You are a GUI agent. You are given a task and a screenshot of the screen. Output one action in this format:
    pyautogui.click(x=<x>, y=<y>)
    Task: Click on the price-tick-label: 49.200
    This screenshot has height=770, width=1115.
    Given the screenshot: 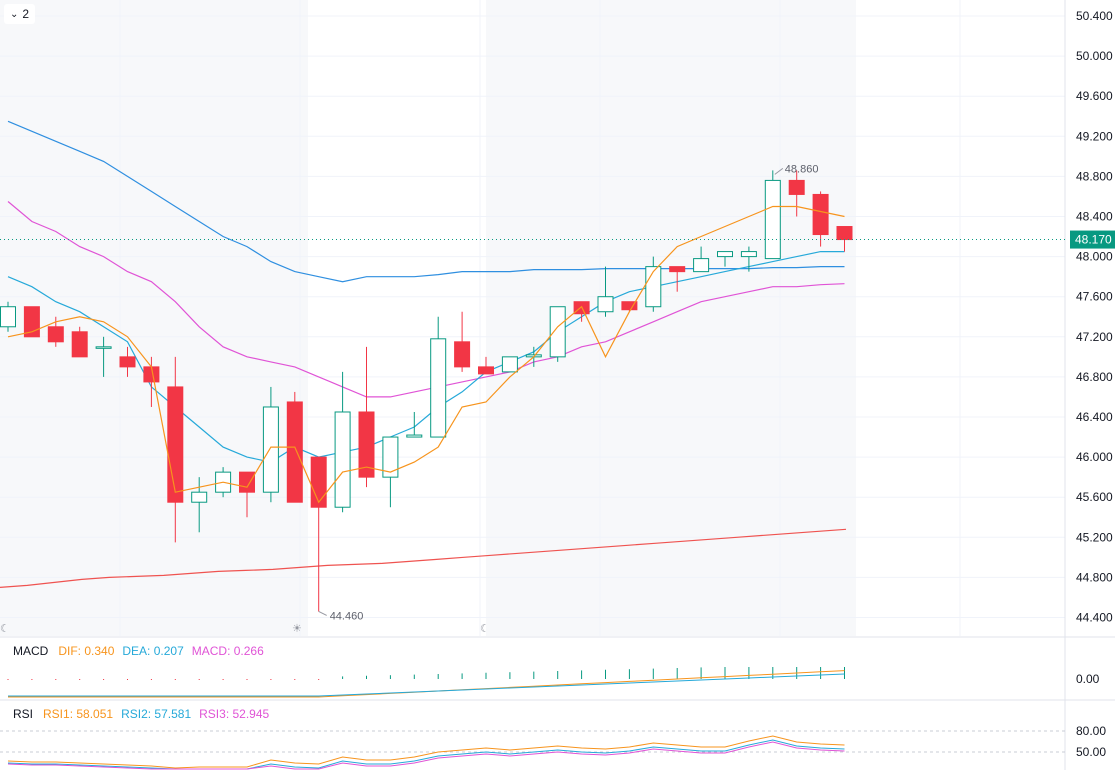 What is the action you would take?
    pyautogui.click(x=1094, y=136)
    